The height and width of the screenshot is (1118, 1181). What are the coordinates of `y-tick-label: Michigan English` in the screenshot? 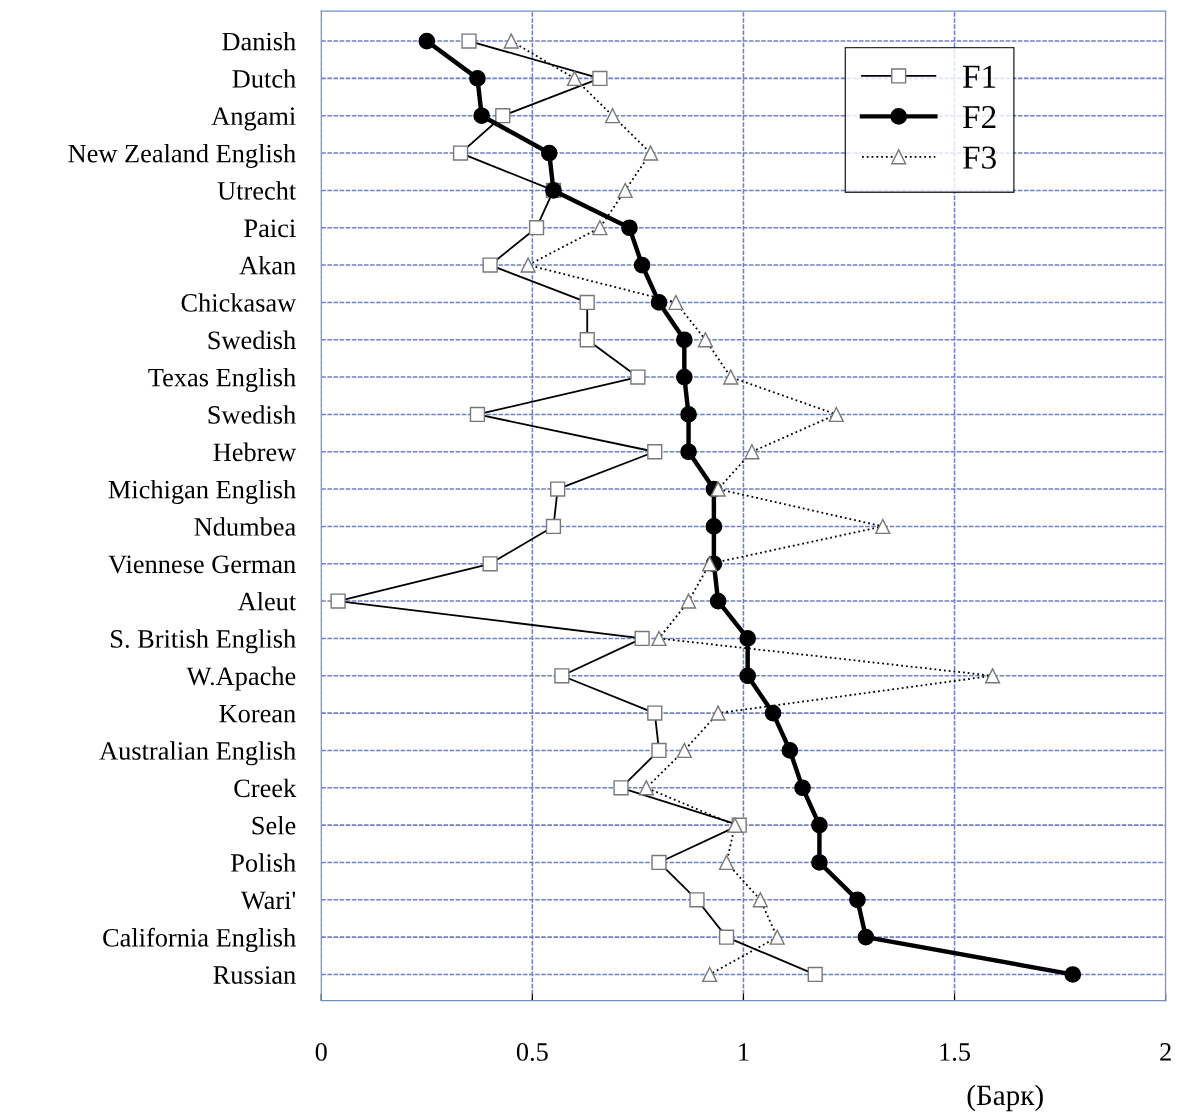 It's located at (202, 491).